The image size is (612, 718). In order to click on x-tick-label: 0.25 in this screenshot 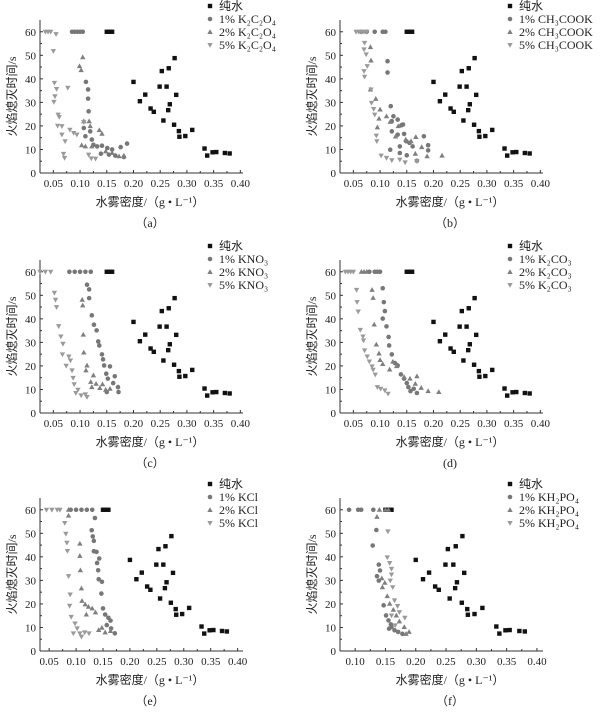, I will do `click(446, 662)`.